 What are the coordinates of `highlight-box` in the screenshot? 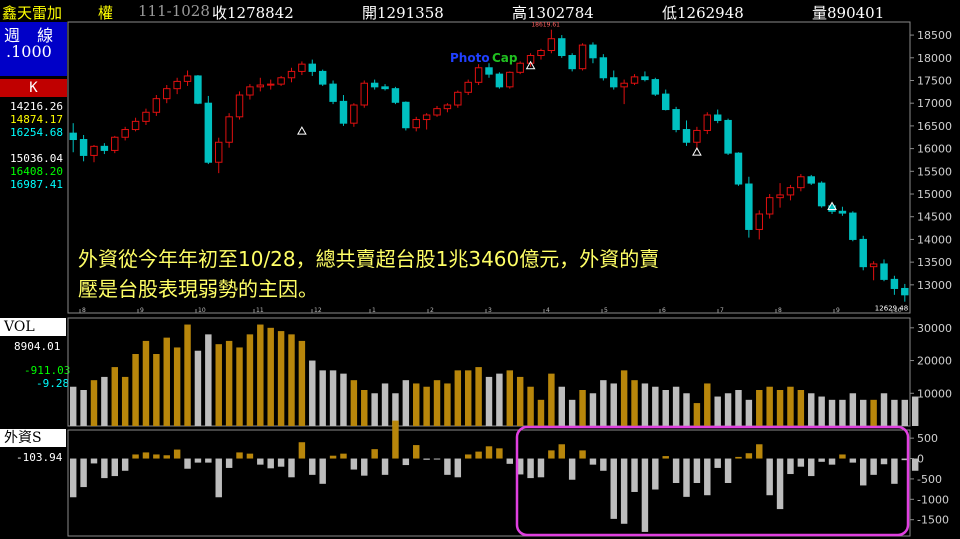 It's located at (712, 481).